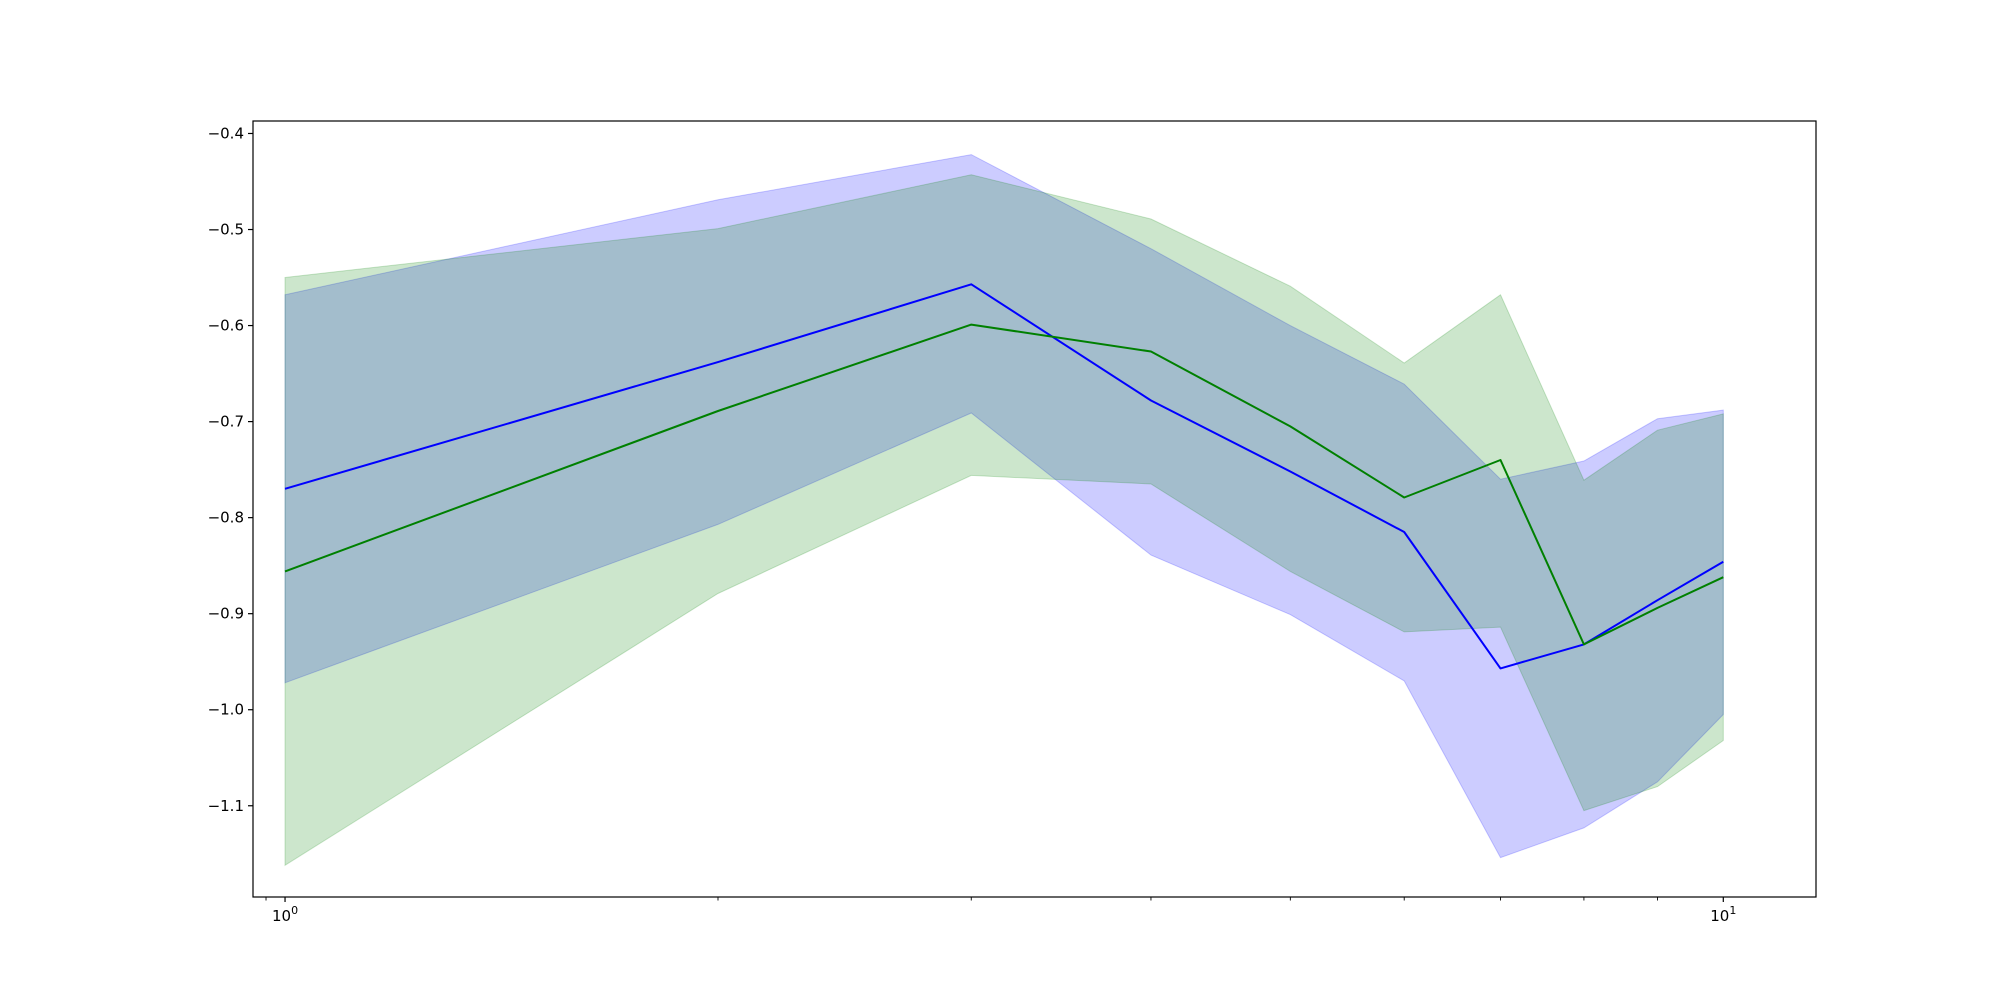 This screenshot has width=2000, height=1000. Describe the element at coordinates (226, 326) in the screenshot. I see `y-tick-label: −0.6` at that location.